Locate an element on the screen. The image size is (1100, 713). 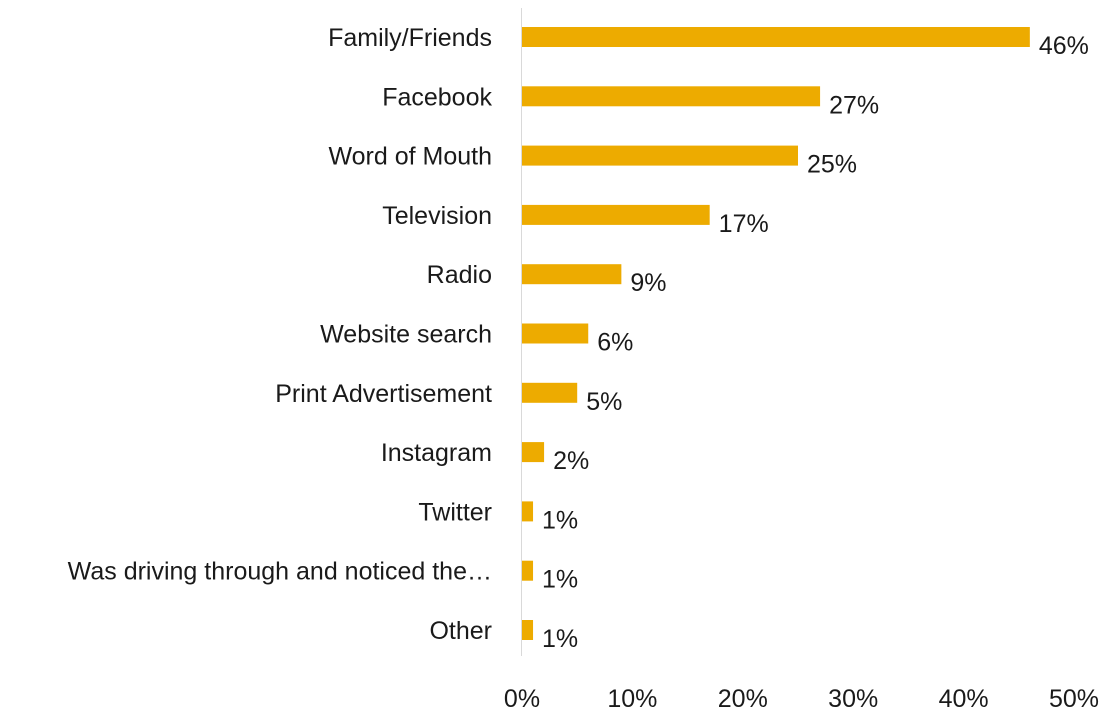
x-tick-label: 0% is located at coordinates (522, 699).